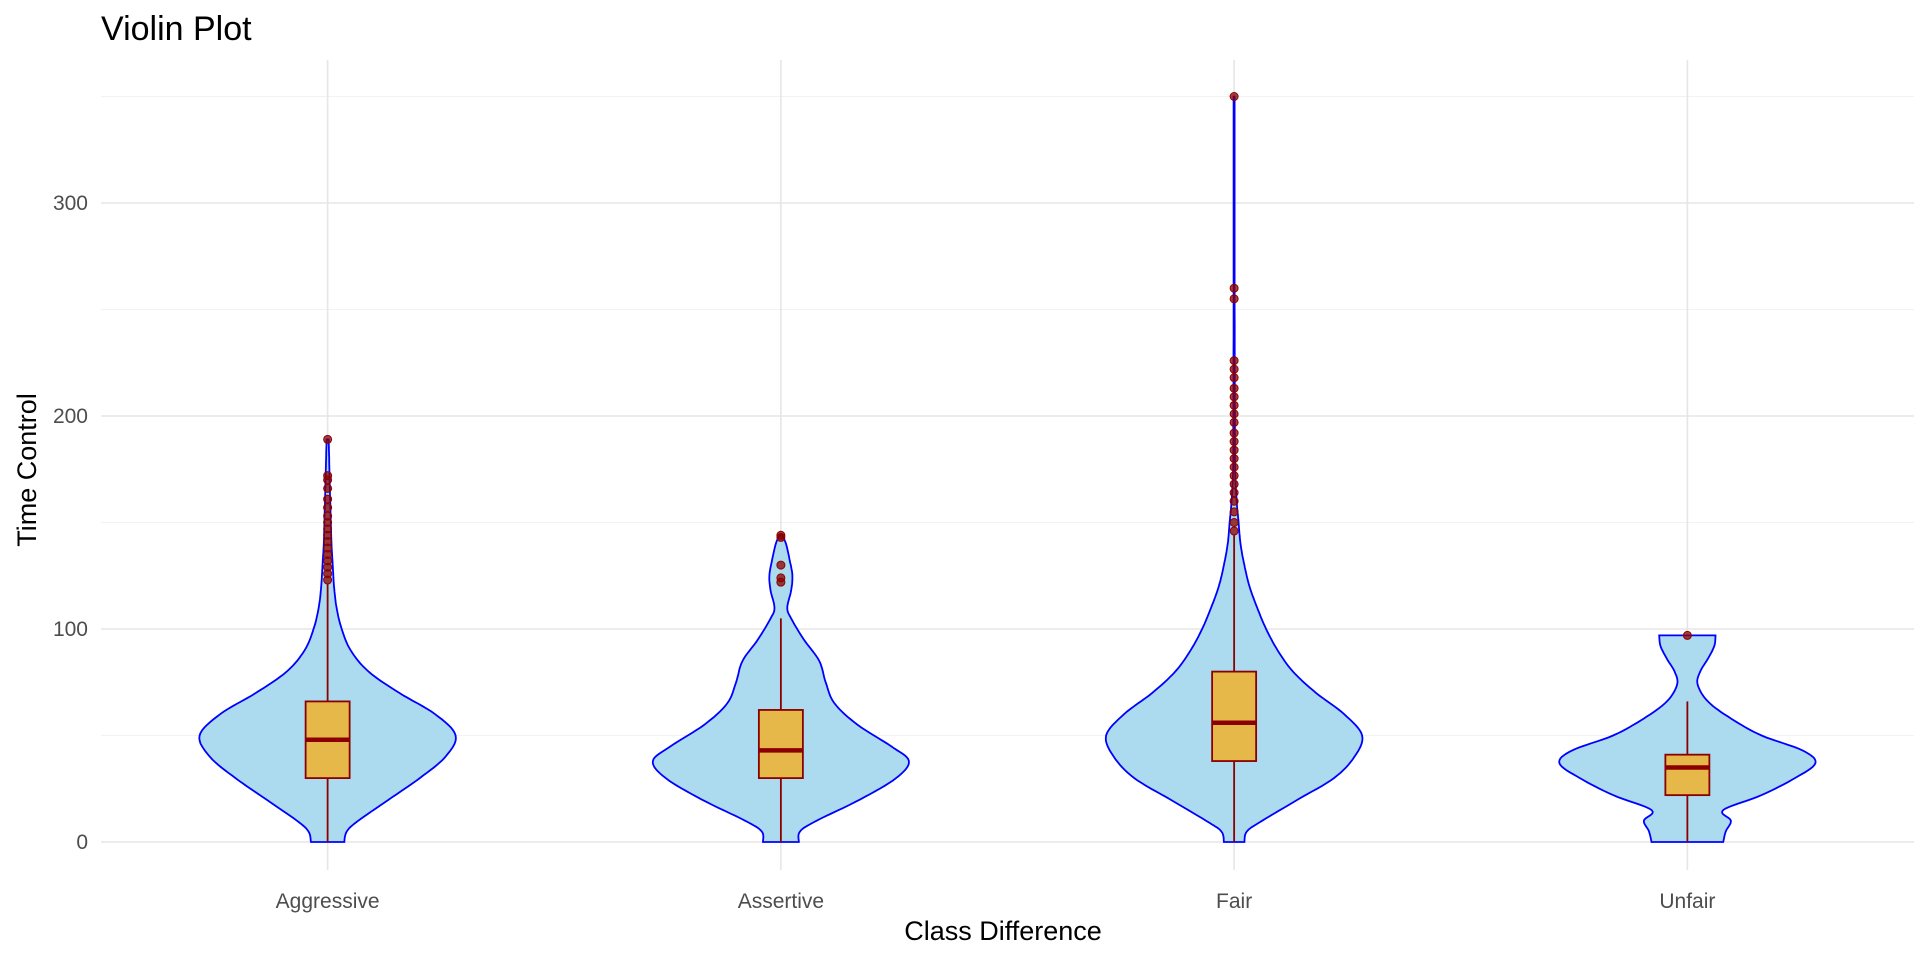  I want to click on y-tick-label: 300, so click(70, 203).